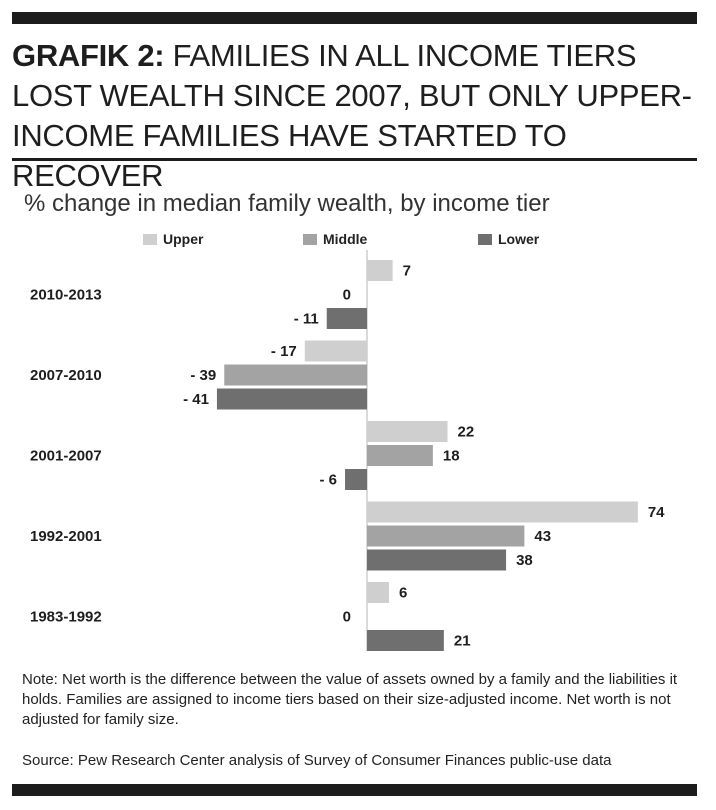  Describe the element at coordinates (466, 432) in the screenshot. I see `data-label-upper: 22` at that location.